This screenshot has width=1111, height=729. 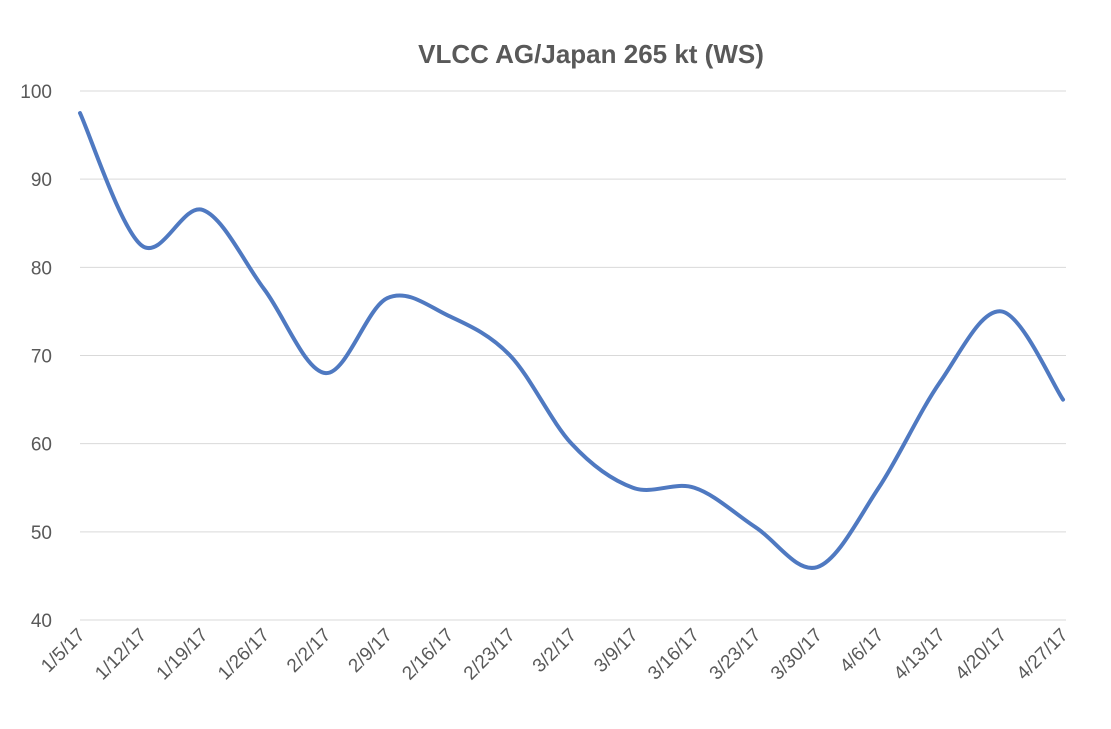 What do you see at coordinates (36, 92) in the screenshot?
I see `y-tick-label: 100` at bounding box center [36, 92].